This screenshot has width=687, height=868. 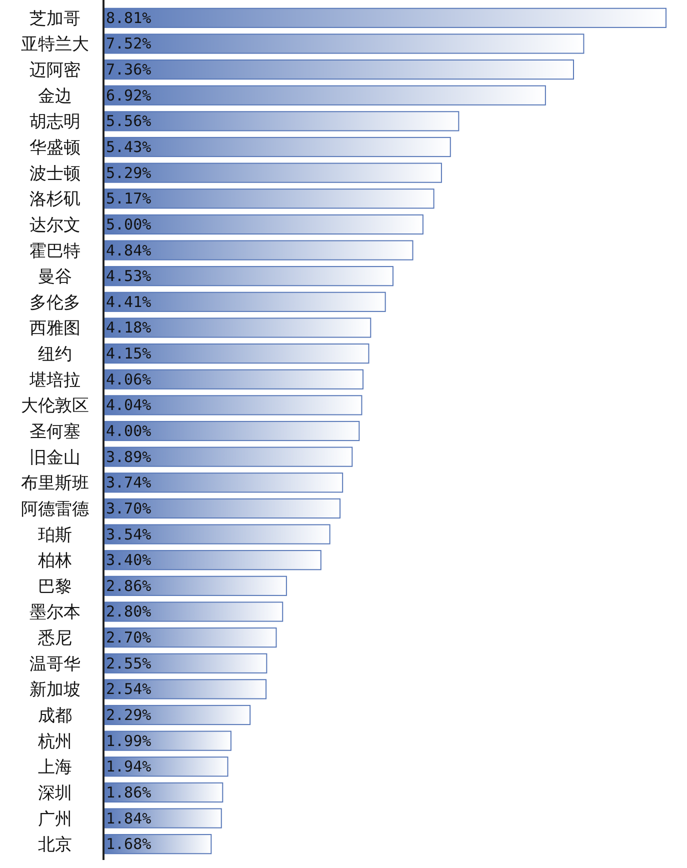 I want to click on data-label: 2.55%, so click(x=129, y=663).